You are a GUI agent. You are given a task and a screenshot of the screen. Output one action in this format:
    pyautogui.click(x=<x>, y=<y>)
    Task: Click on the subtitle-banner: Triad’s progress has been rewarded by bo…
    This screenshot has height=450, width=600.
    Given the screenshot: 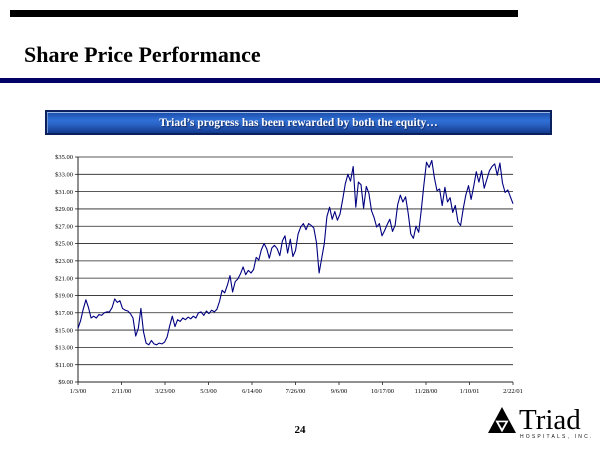 What is the action you would take?
    pyautogui.click(x=298, y=122)
    